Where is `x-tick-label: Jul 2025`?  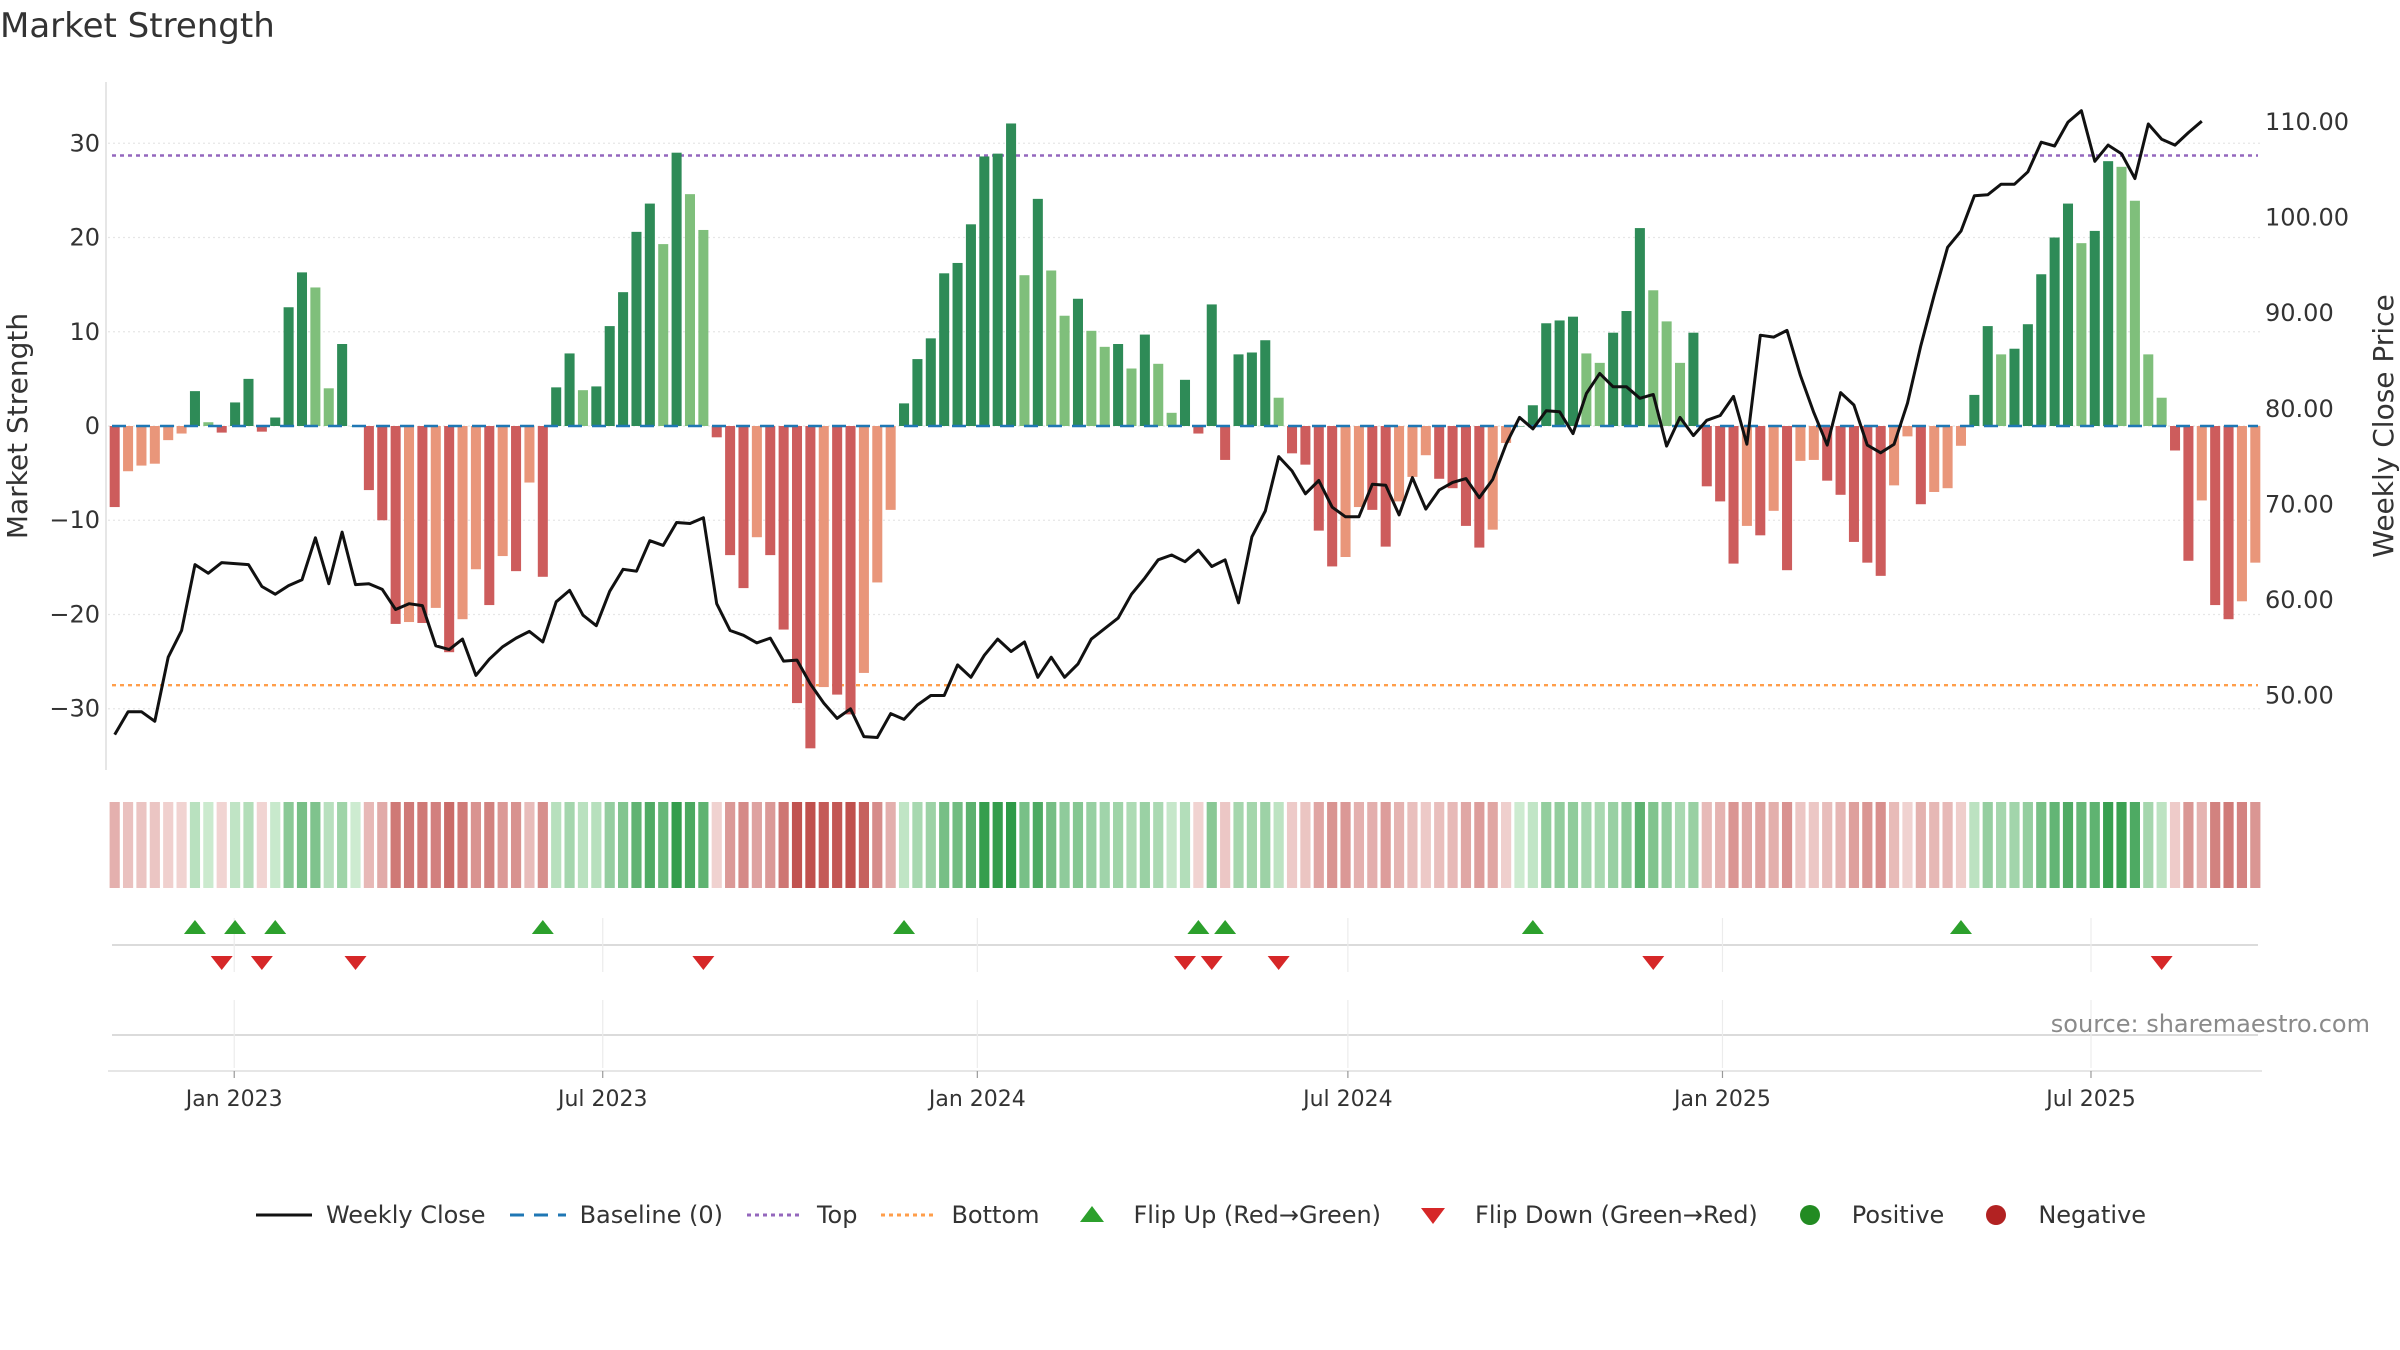
x-tick-label: Jul 2025 is located at coordinates (2090, 1099).